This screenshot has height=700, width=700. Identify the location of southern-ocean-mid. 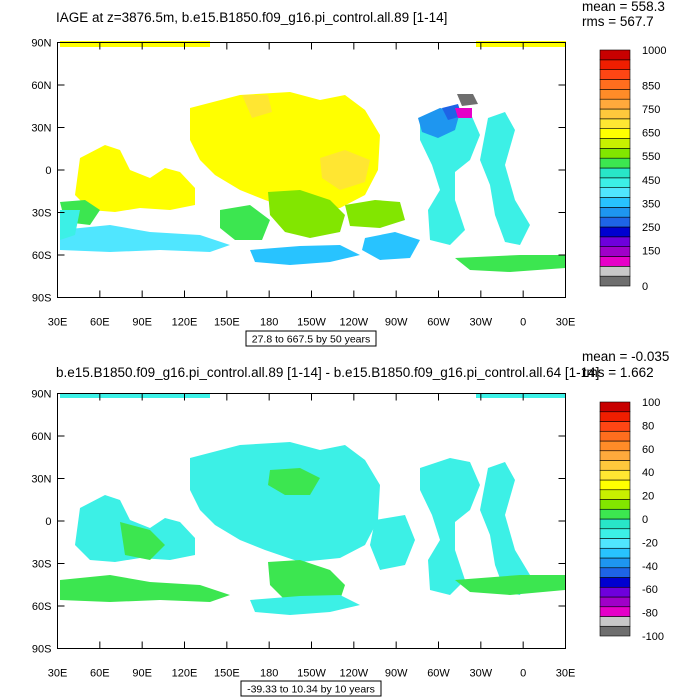
(305, 255).